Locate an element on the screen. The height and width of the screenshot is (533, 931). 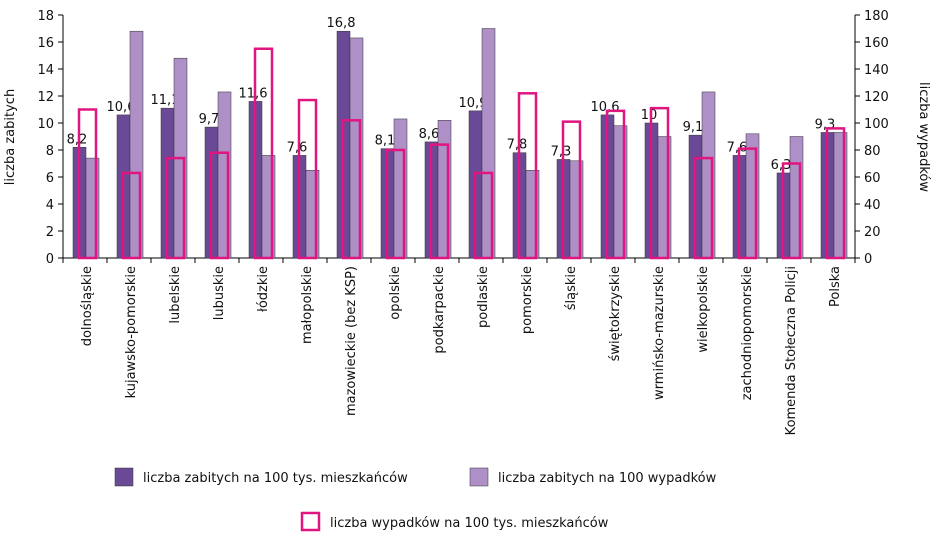
x-tick-label: dolnośląskie is located at coordinates (87, 306).